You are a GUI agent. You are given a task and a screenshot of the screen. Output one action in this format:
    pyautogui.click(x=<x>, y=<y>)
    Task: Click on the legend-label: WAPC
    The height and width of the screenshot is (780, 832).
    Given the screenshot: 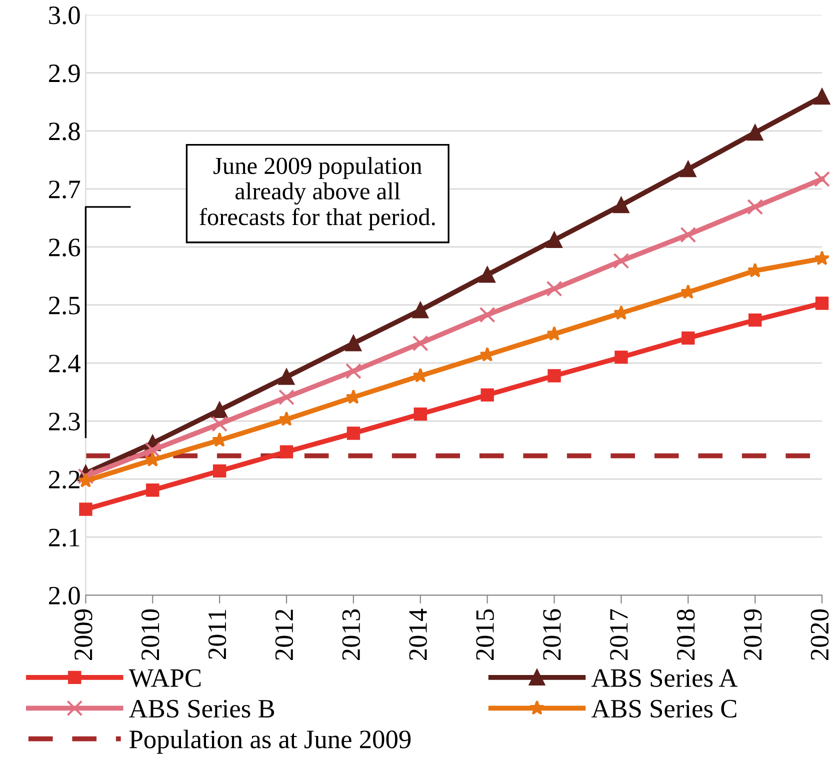 What is the action you would take?
    pyautogui.click(x=164, y=678)
    